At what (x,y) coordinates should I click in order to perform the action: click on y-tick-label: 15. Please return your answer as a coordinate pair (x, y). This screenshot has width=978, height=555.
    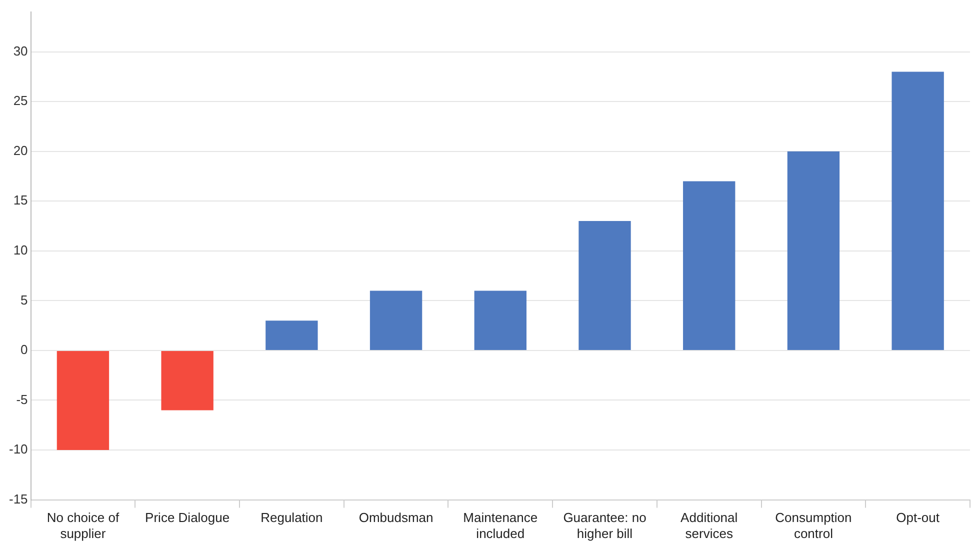
    Looking at the image, I should click on (20, 200).